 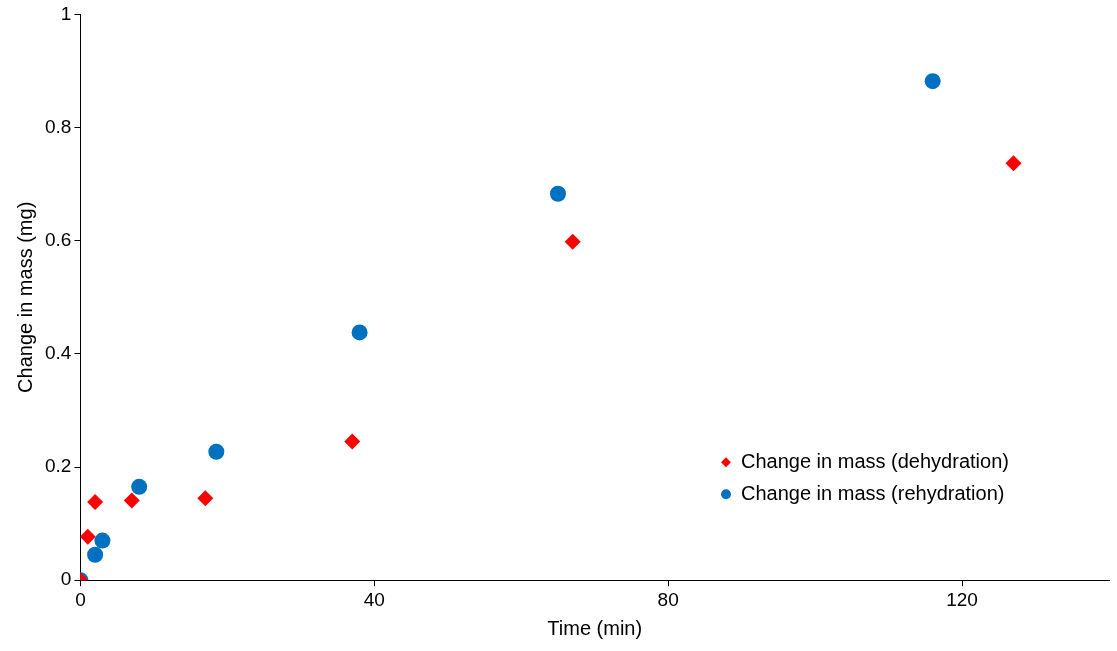 What do you see at coordinates (962, 599) in the screenshot?
I see `x-tick-label: 120` at bounding box center [962, 599].